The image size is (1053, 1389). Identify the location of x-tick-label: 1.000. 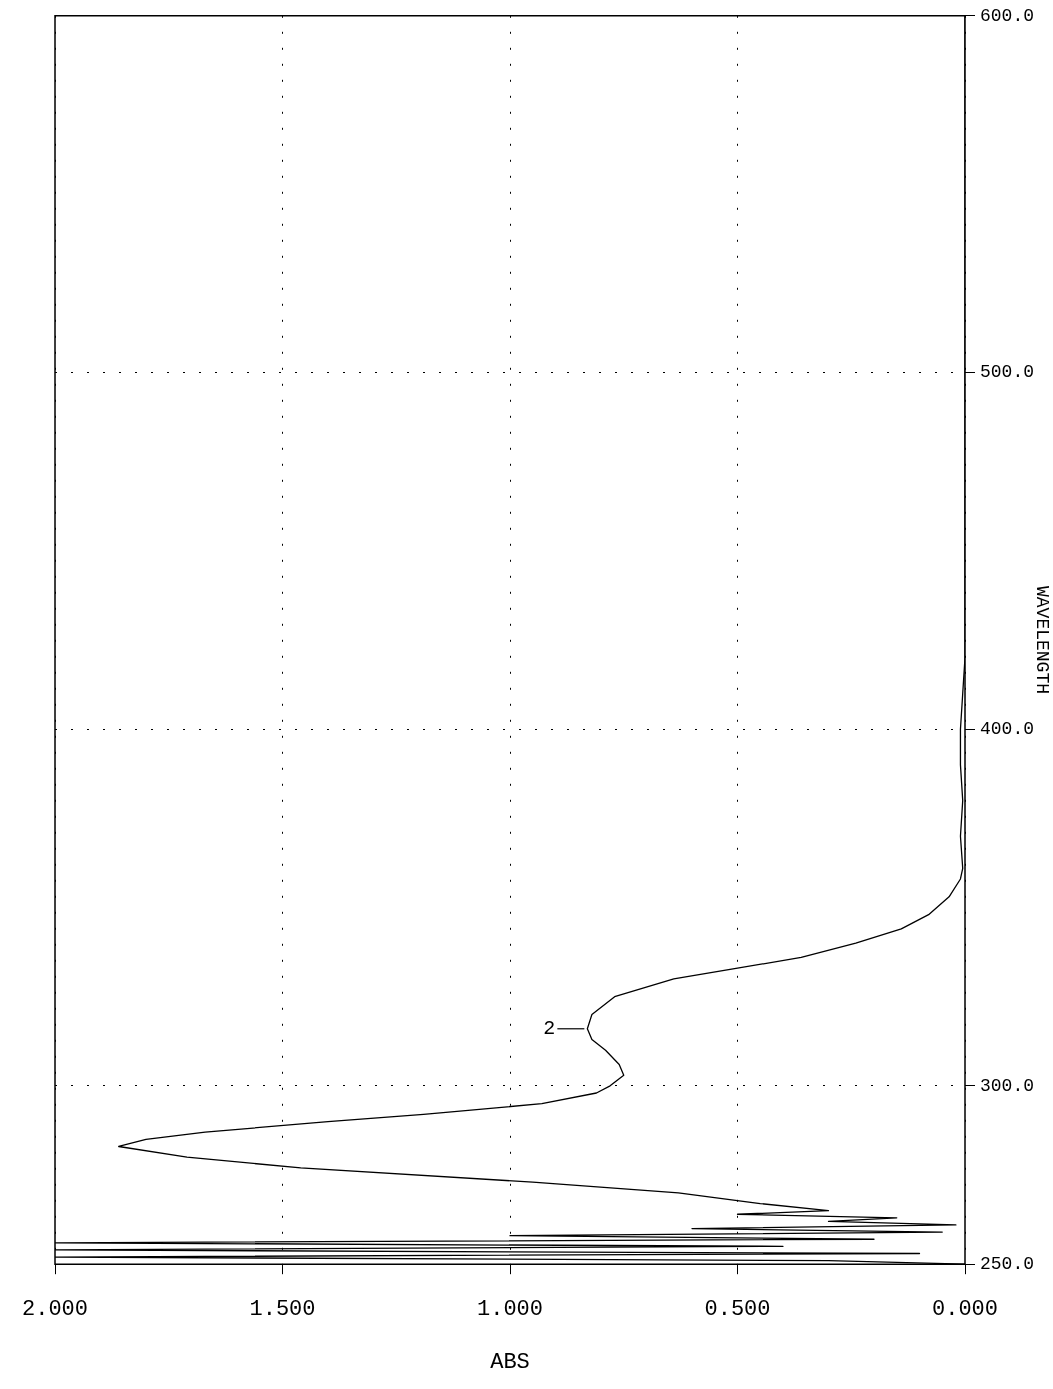
(510, 1310).